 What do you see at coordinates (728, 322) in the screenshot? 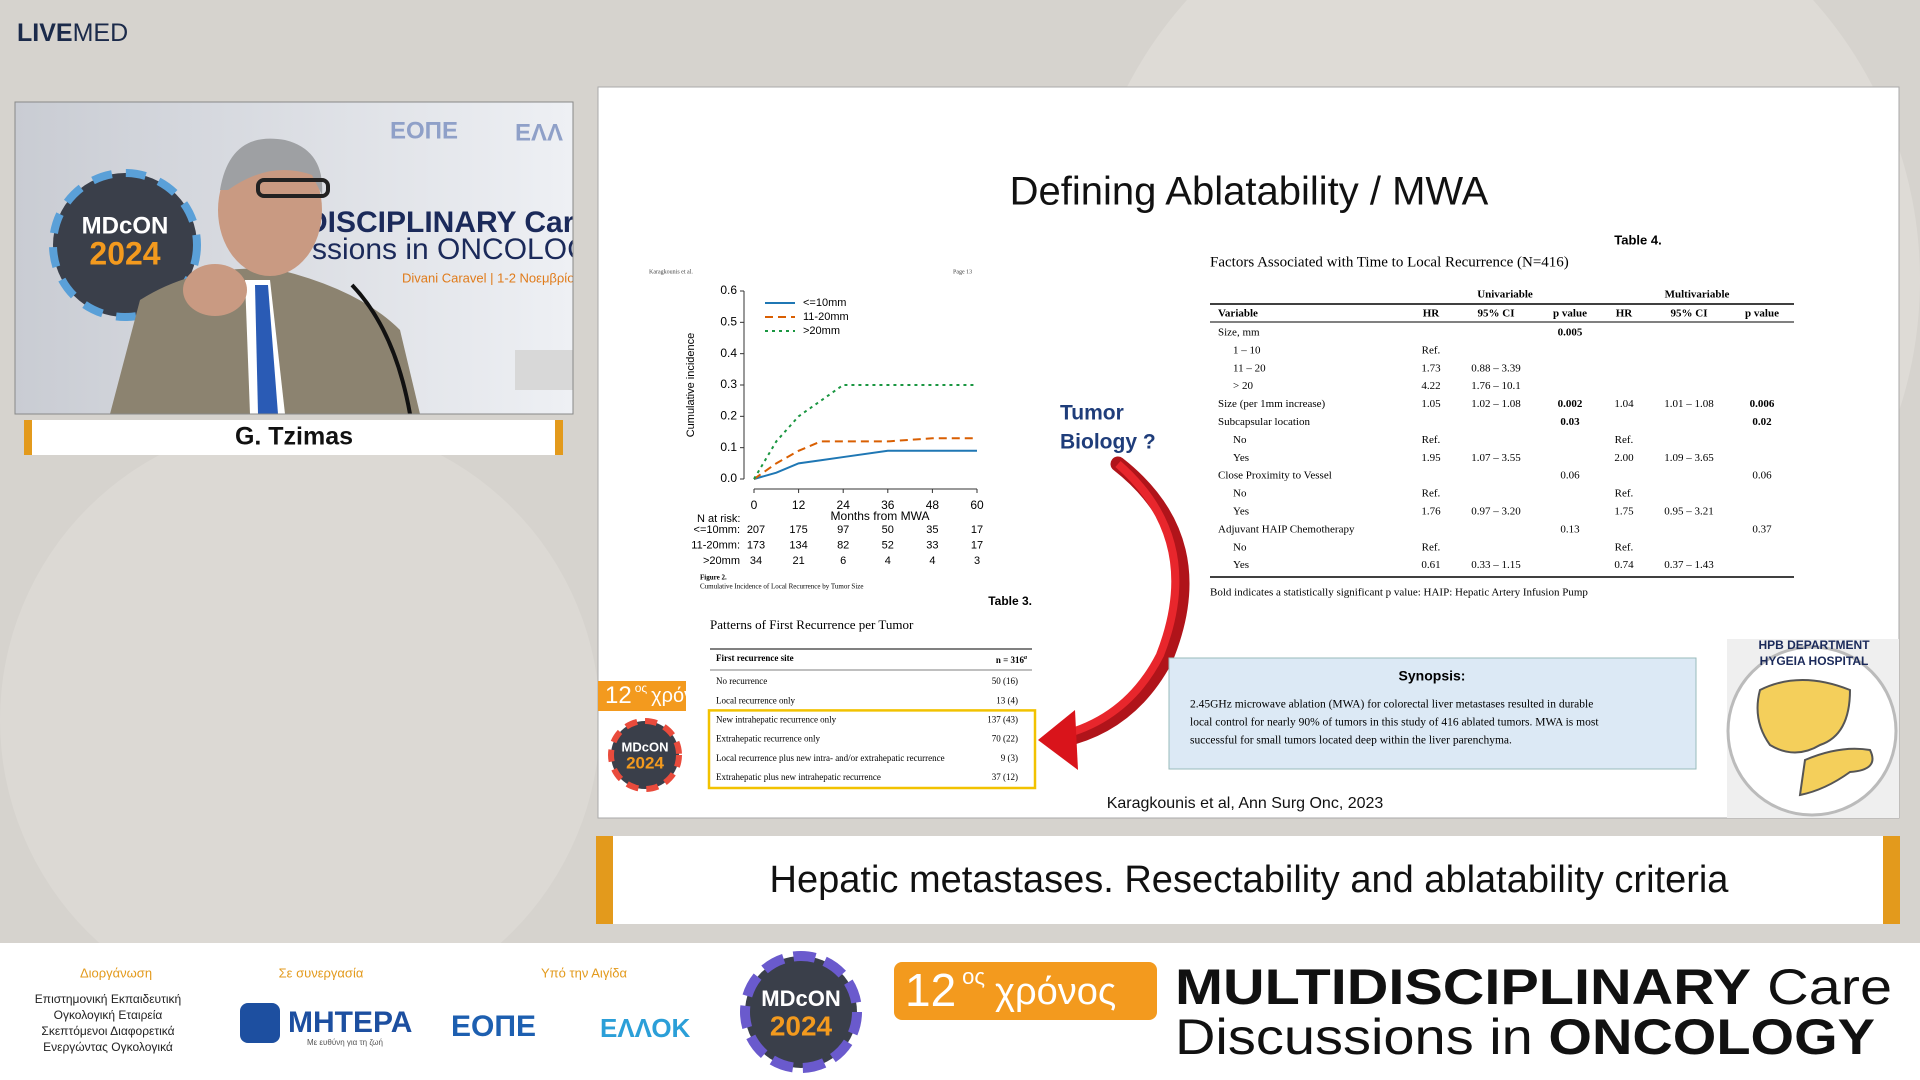
I see `y-tick-label: 0.5` at bounding box center [728, 322].